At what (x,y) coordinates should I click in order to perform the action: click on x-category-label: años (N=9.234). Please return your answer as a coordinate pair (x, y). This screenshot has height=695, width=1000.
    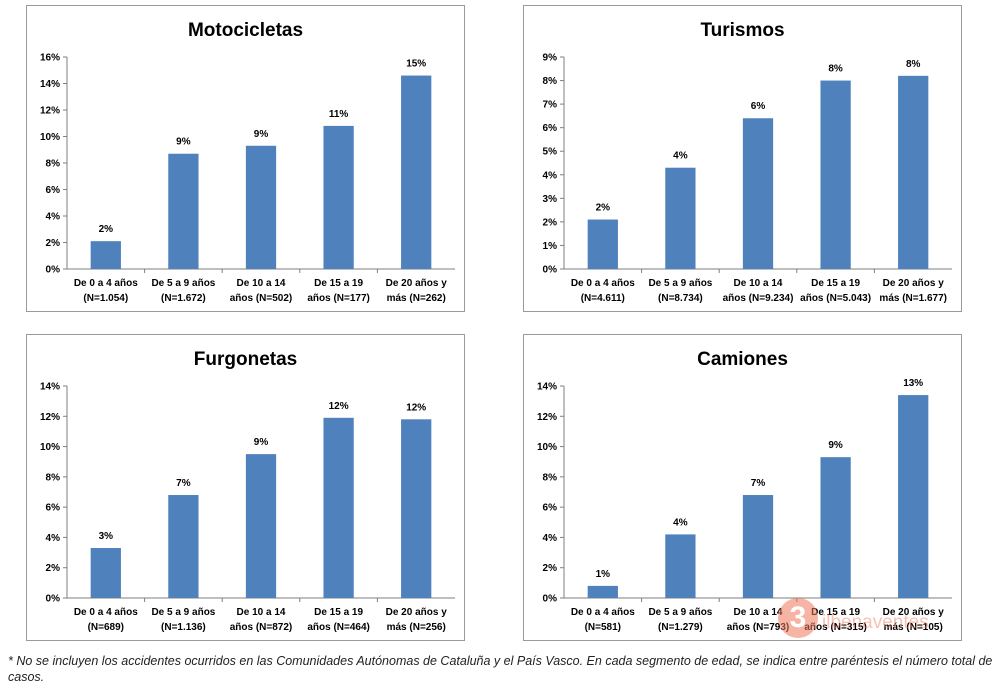
    Looking at the image, I should click on (758, 298).